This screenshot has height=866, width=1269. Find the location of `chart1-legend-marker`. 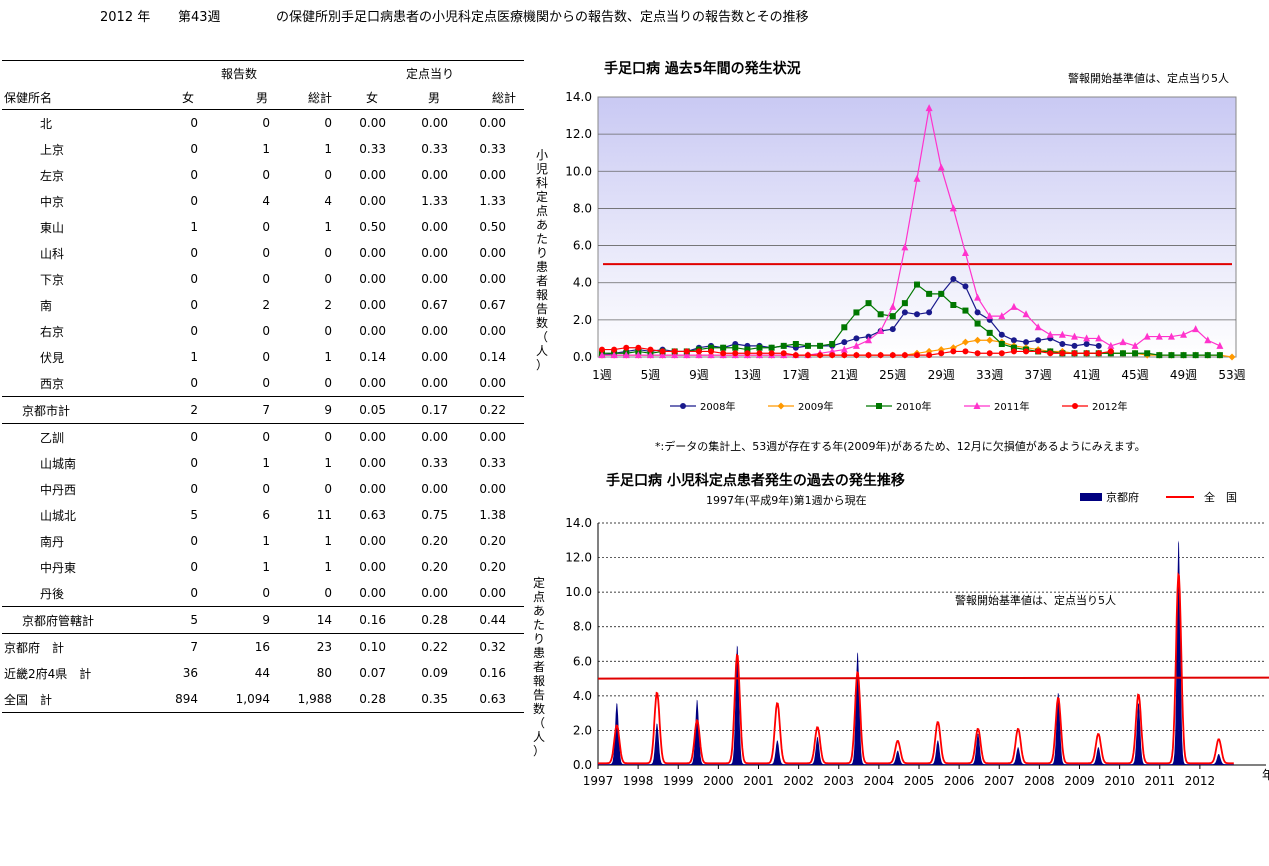

chart1-legend-marker is located at coordinates (977, 405).